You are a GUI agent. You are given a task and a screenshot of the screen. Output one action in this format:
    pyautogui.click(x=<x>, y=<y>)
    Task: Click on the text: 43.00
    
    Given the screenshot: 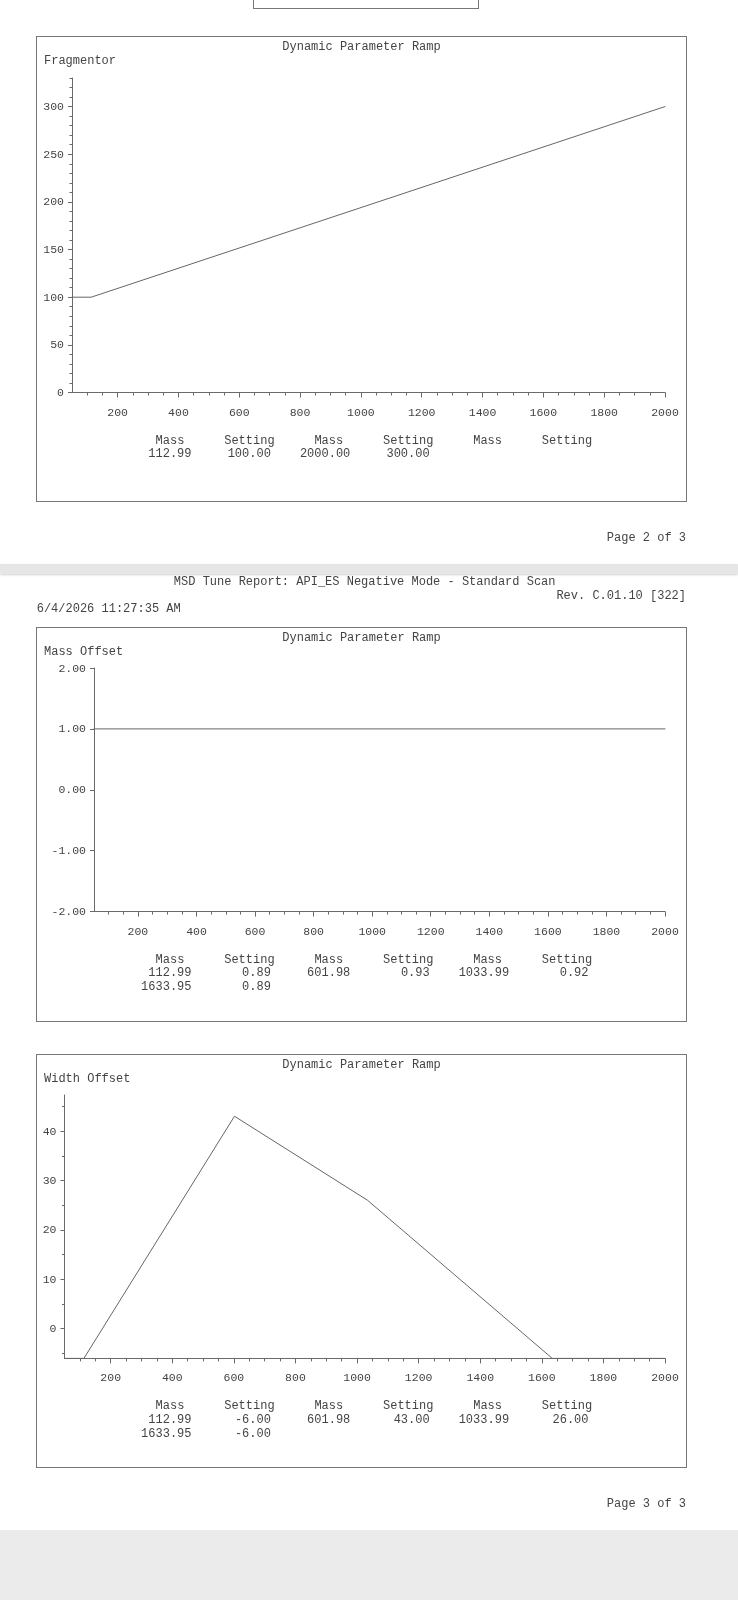 What is the action you would take?
    pyautogui.click(x=411, y=1420)
    